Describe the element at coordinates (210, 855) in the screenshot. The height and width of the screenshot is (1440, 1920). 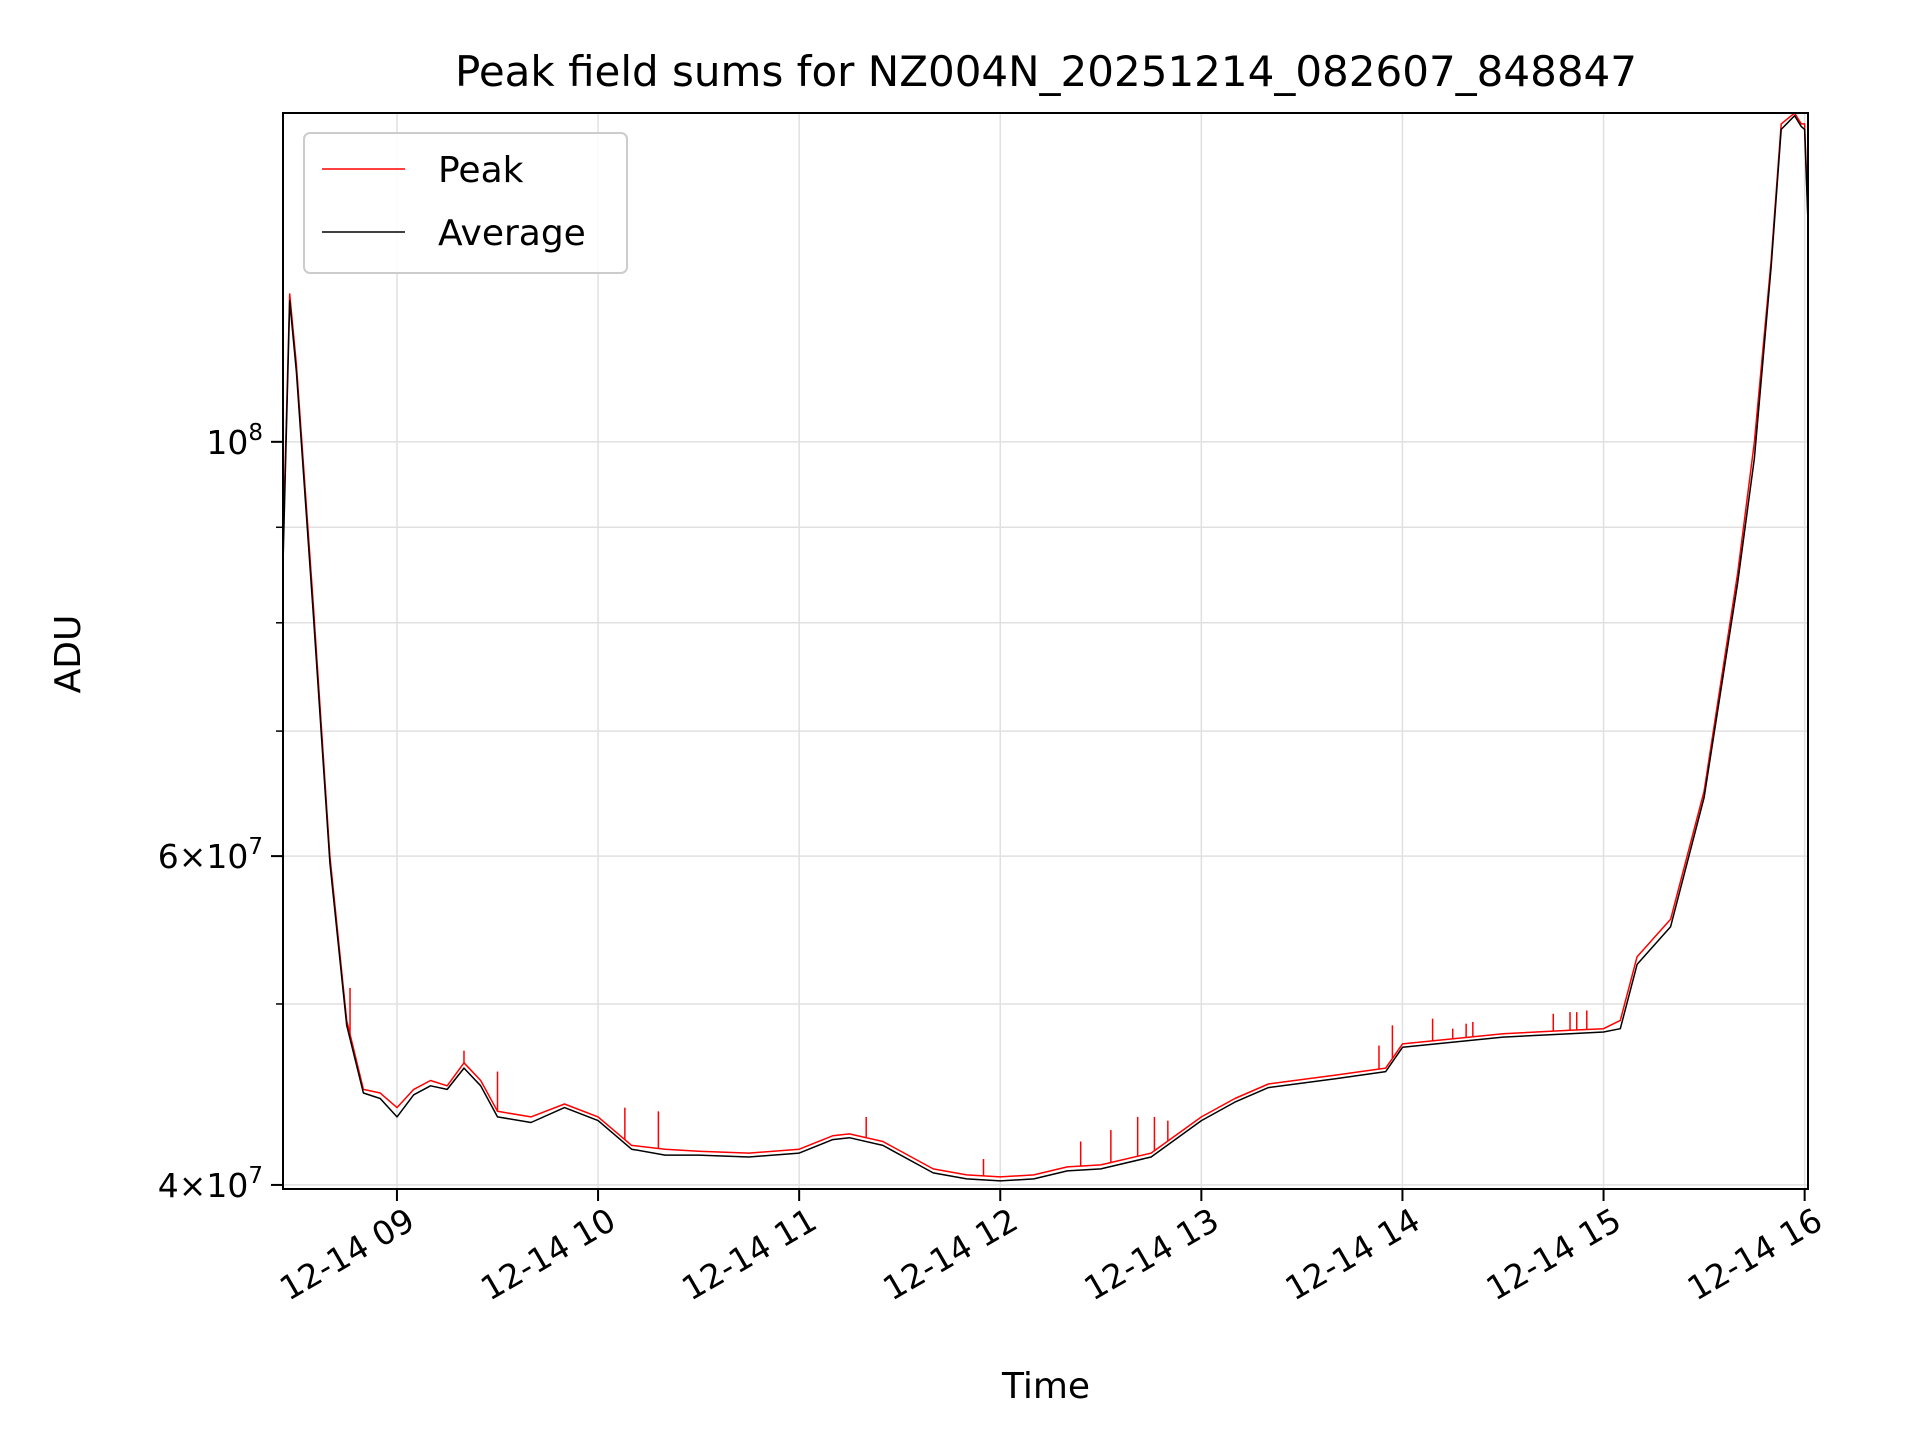
I see `y-tick-label: 6×107` at that location.